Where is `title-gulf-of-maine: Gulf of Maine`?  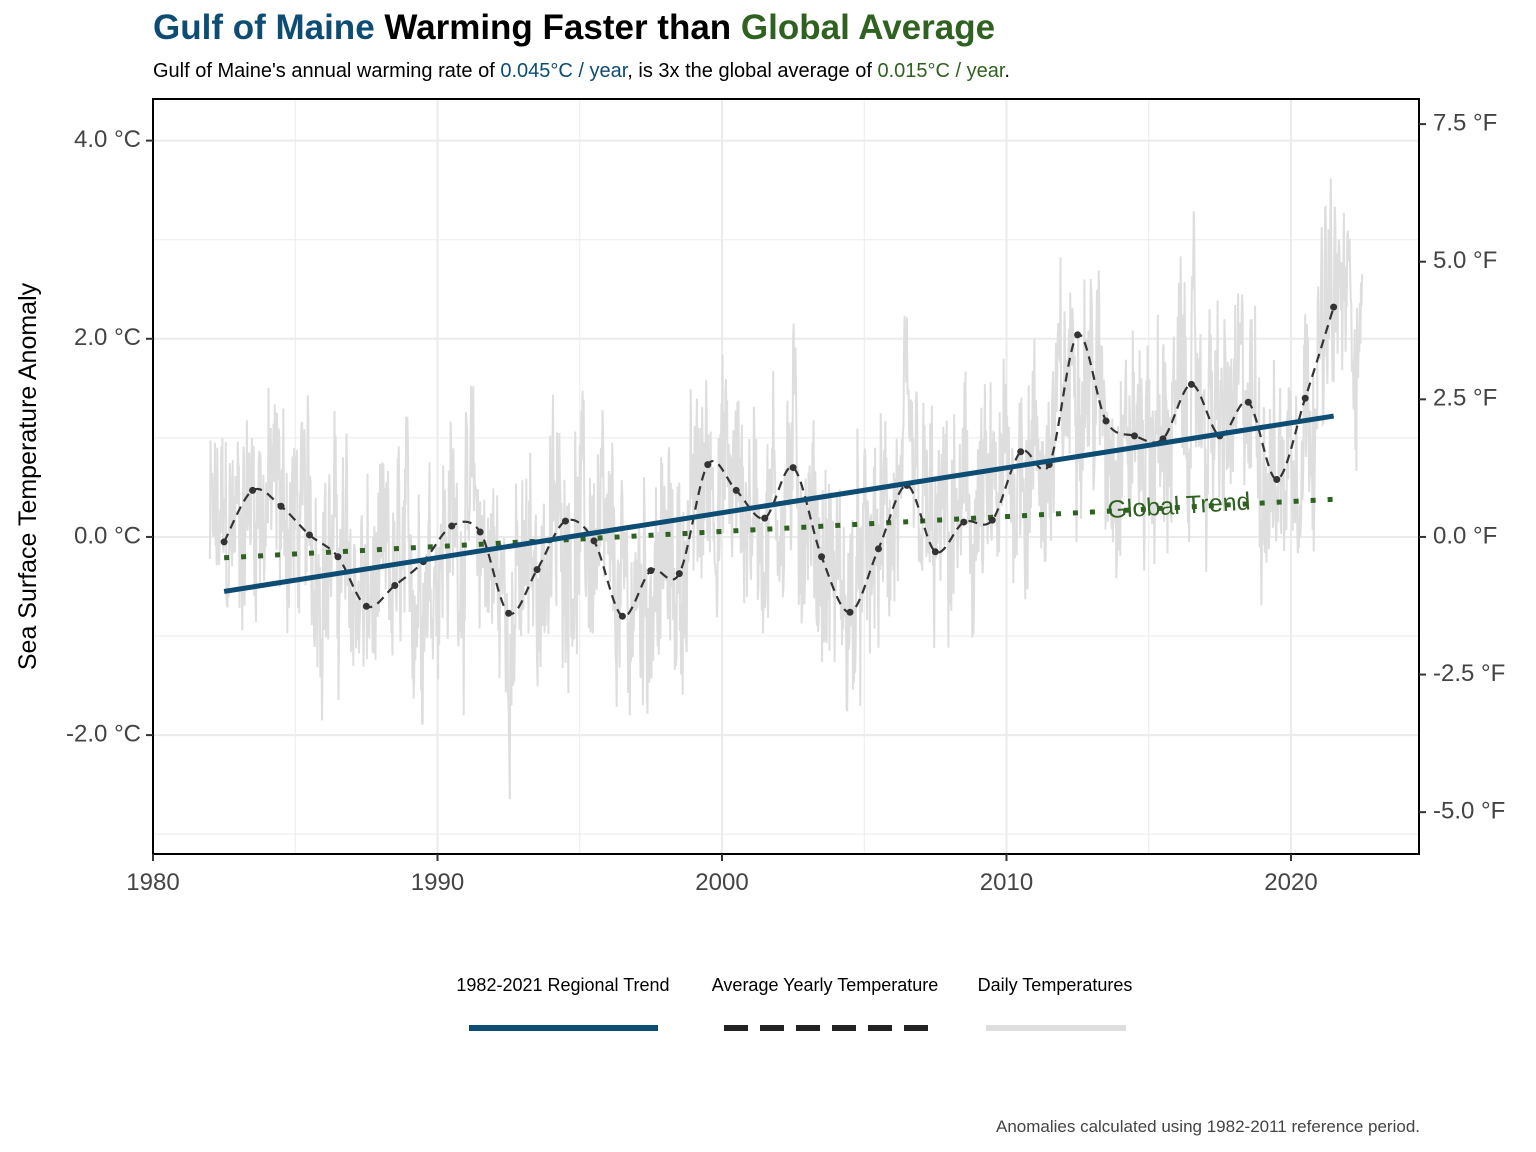 title-gulf-of-maine: Gulf of Maine is located at coordinates (264, 27).